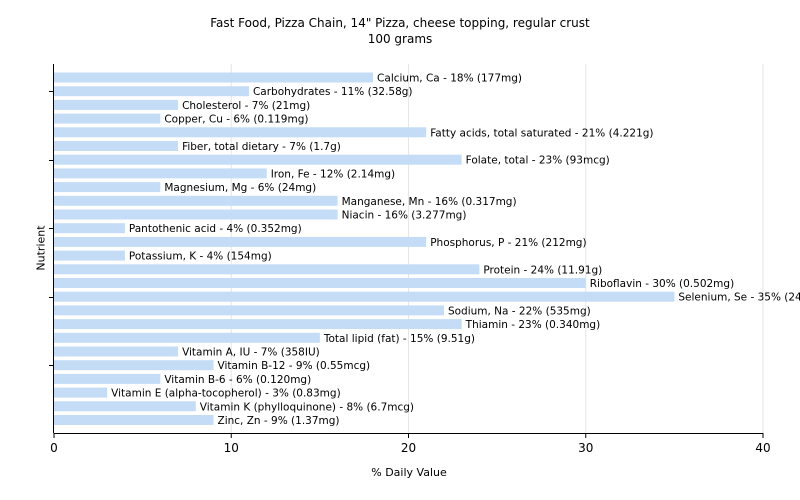 This screenshot has height=500, width=800. I want to click on bar-label: Calcium, Ca - 18% (177mg), so click(449, 79).